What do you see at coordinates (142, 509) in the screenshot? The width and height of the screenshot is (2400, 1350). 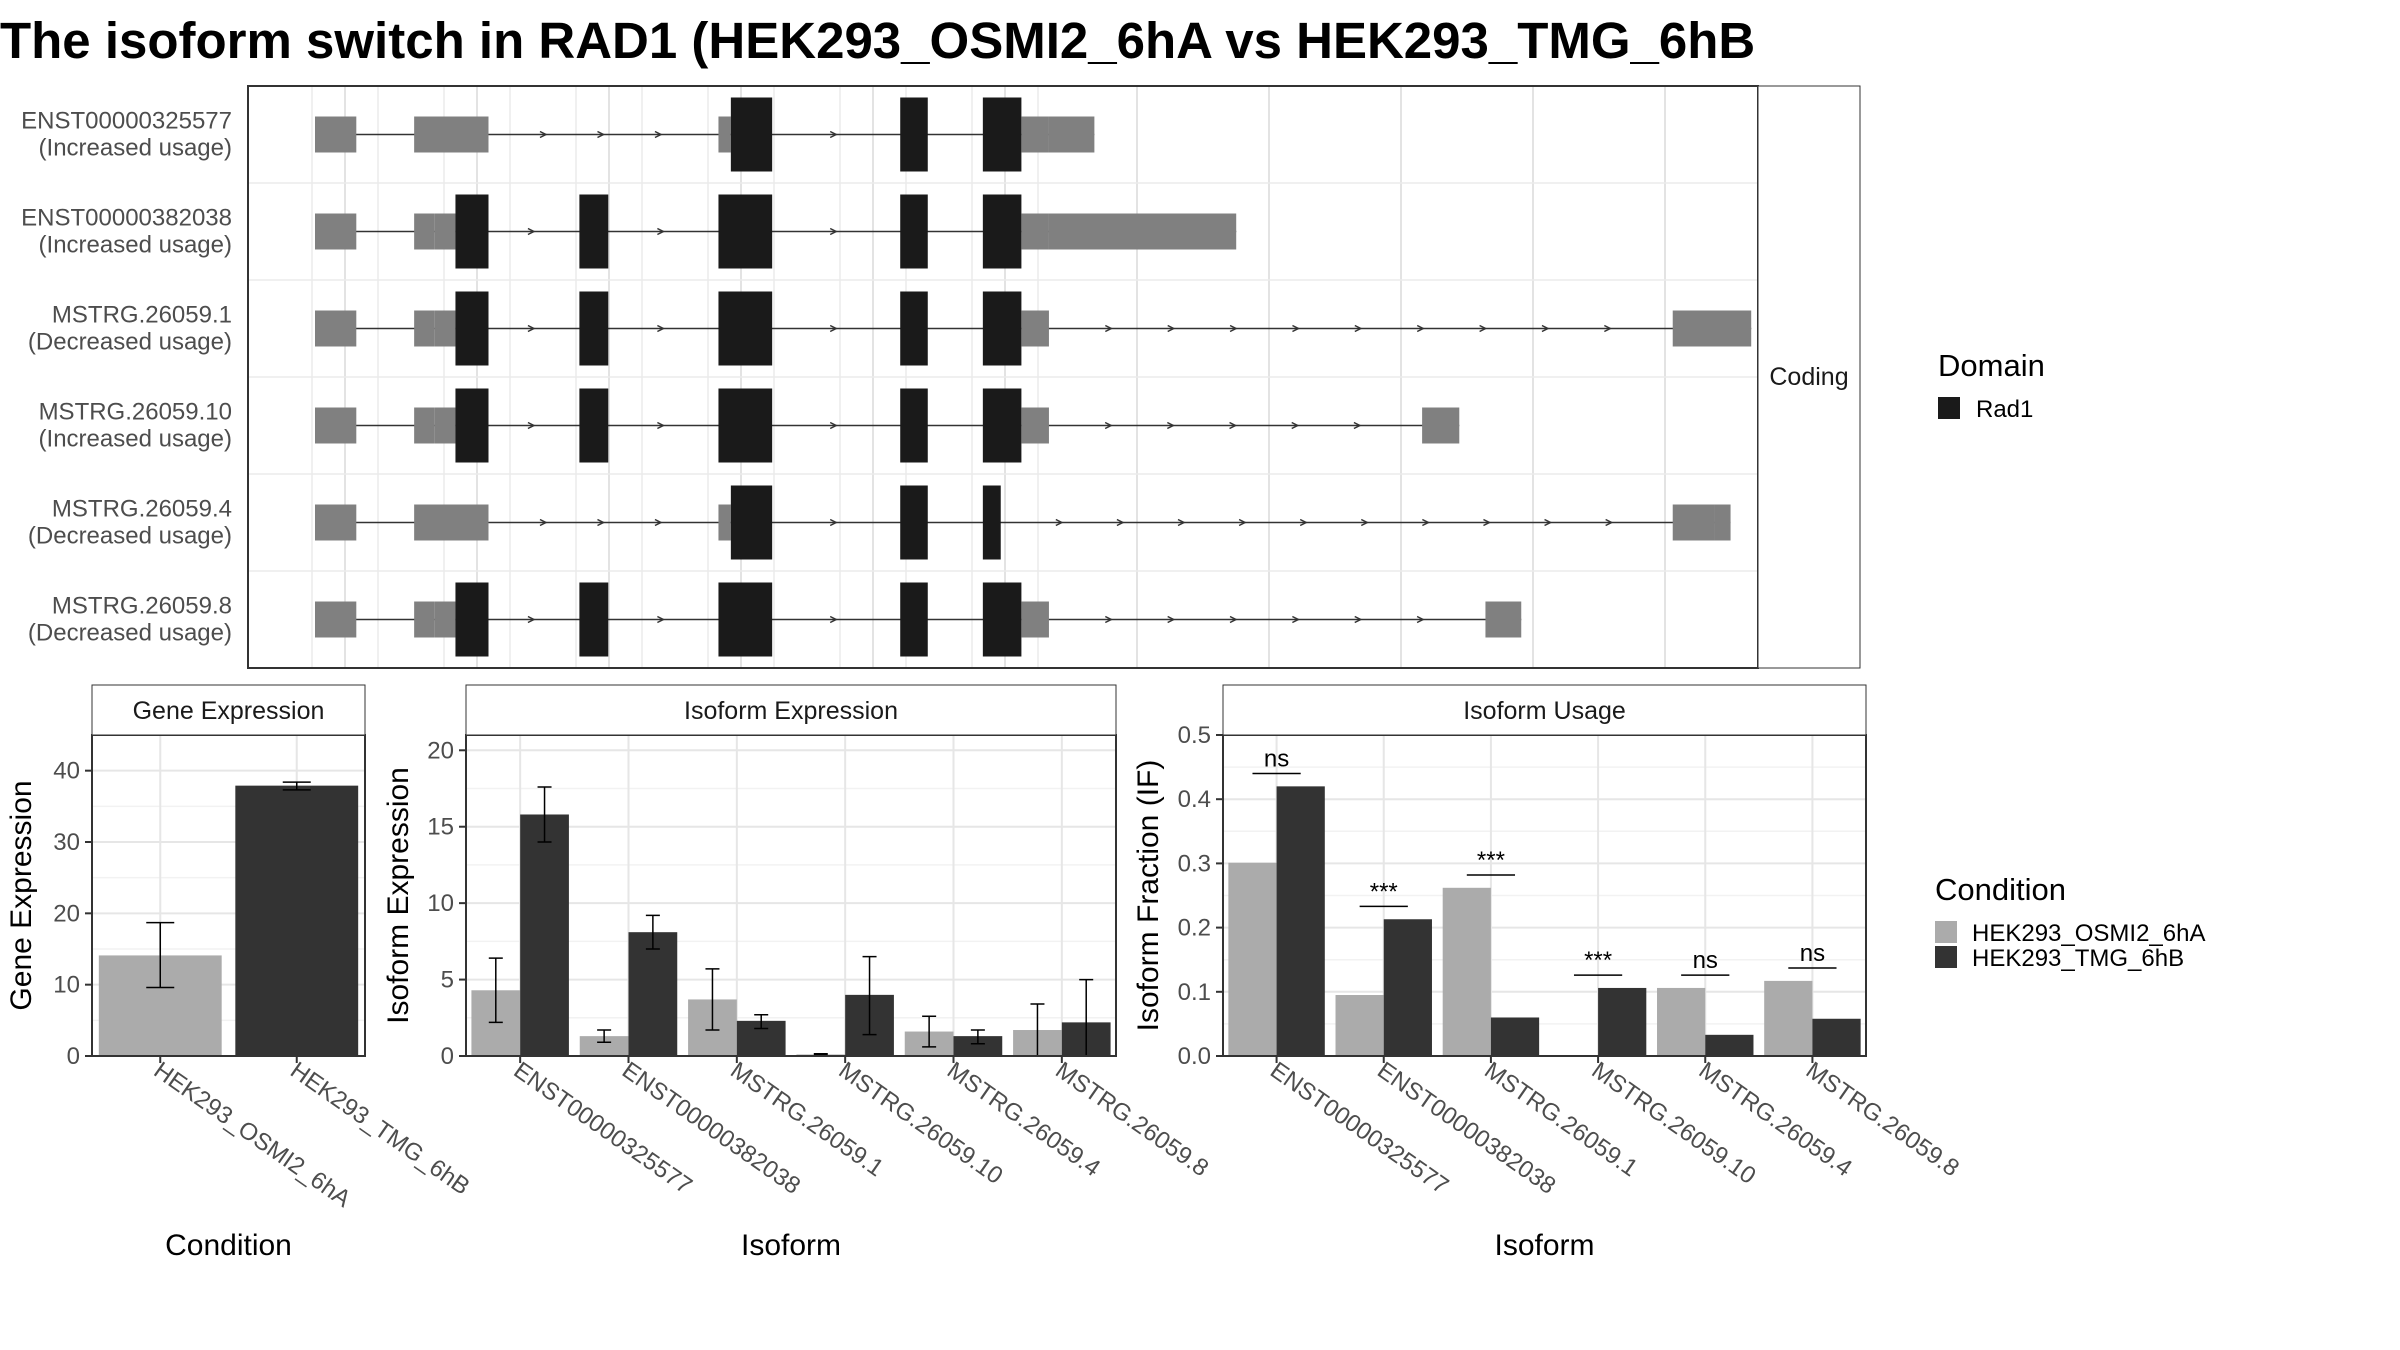 I see `transcript-id-label: MSTRG.26059.4` at bounding box center [142, 509].